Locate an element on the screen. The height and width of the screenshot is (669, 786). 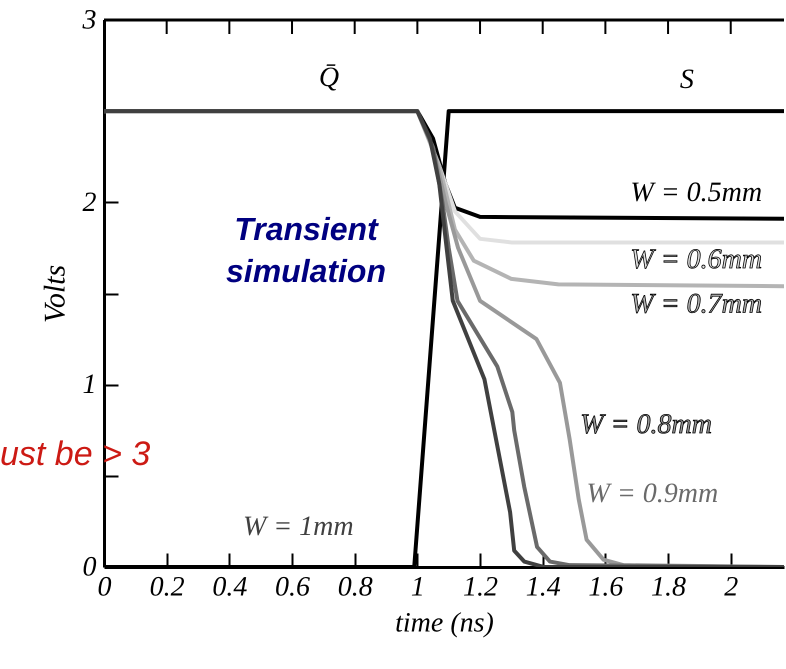
y-tick-label: 3 is located at coordinates (89, 20).